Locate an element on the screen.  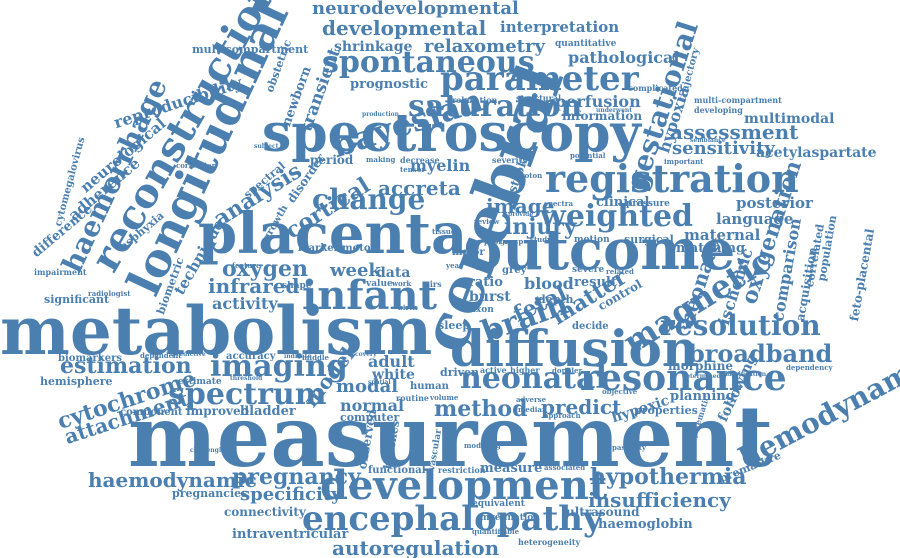
word-dependent: dependent is located at coordinates (161, 355).